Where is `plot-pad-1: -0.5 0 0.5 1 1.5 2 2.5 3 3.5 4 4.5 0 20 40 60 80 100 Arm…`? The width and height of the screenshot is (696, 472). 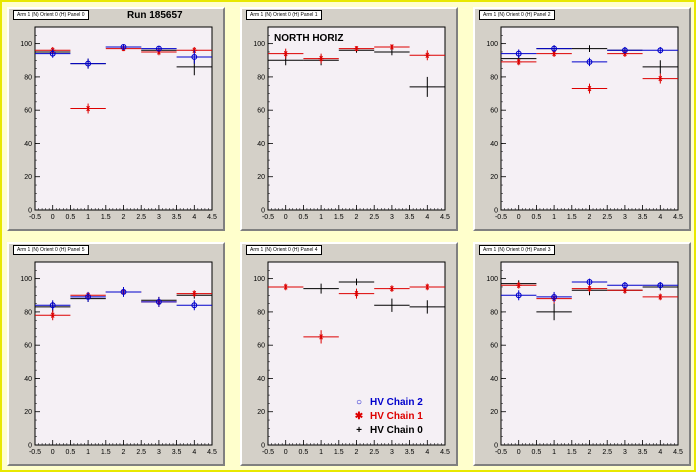 plot-pad-1: -0.5 0 0.5 1 1.5 2 2.5 3 3.5 4 4.5 0 20 40 60 80 100 Arm… is located at coordinates (349, 119).